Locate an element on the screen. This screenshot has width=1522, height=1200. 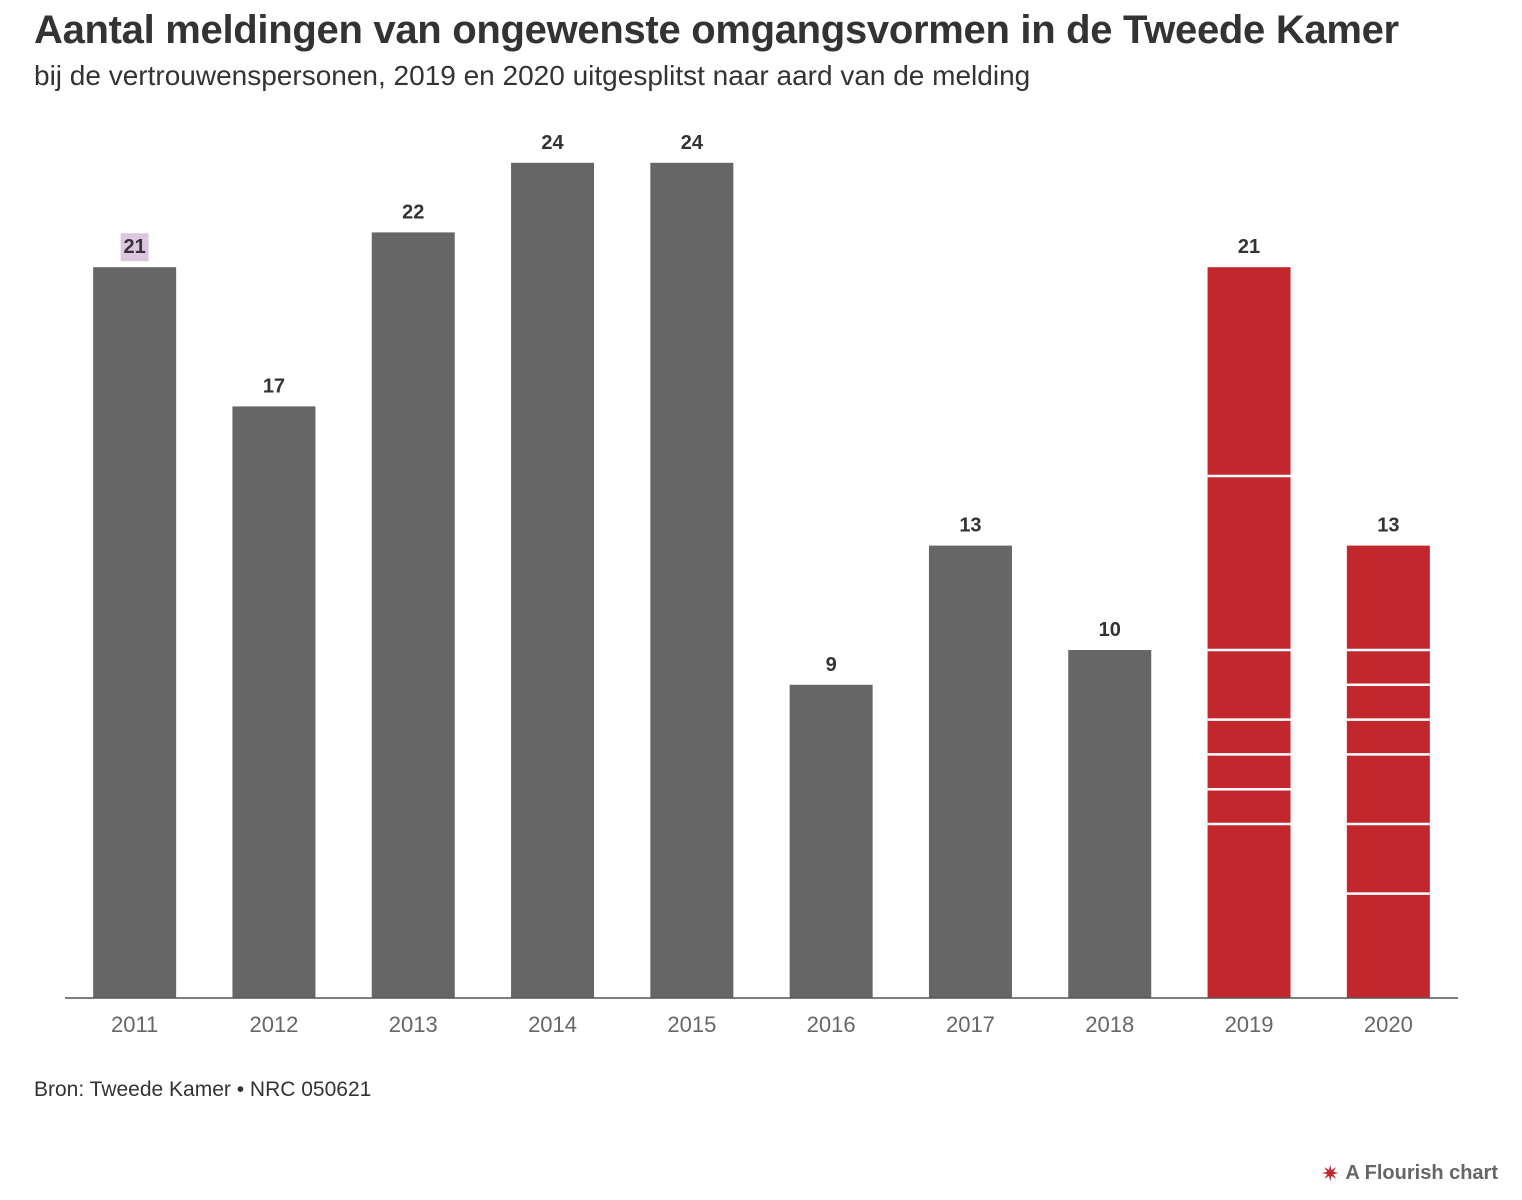
bar-2015 is located at coordinates (692, 580).